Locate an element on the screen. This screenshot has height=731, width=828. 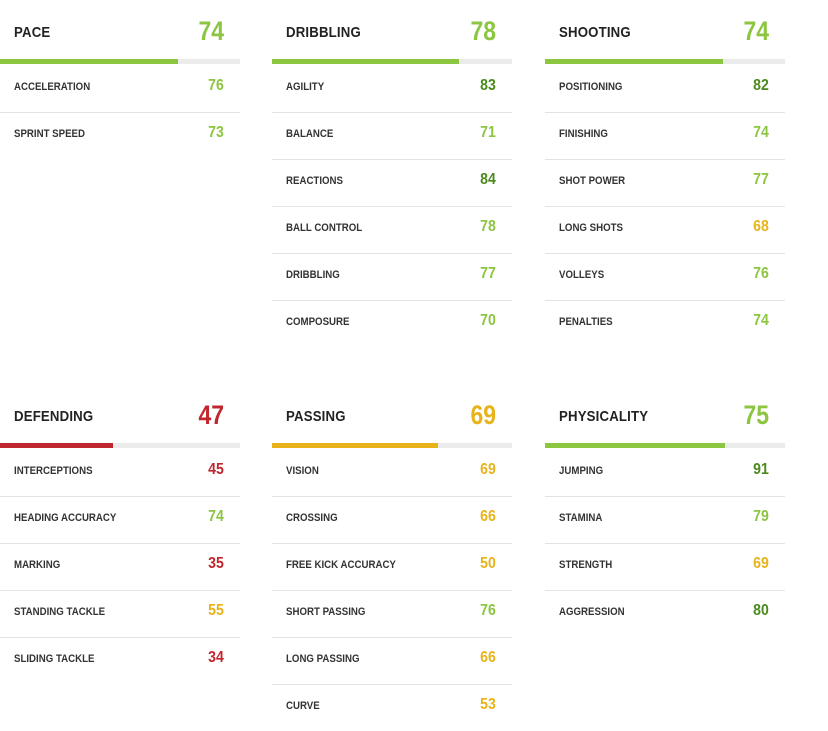
stat-label: FREE KICK ACCURACY is located at coordinates (341, 565).